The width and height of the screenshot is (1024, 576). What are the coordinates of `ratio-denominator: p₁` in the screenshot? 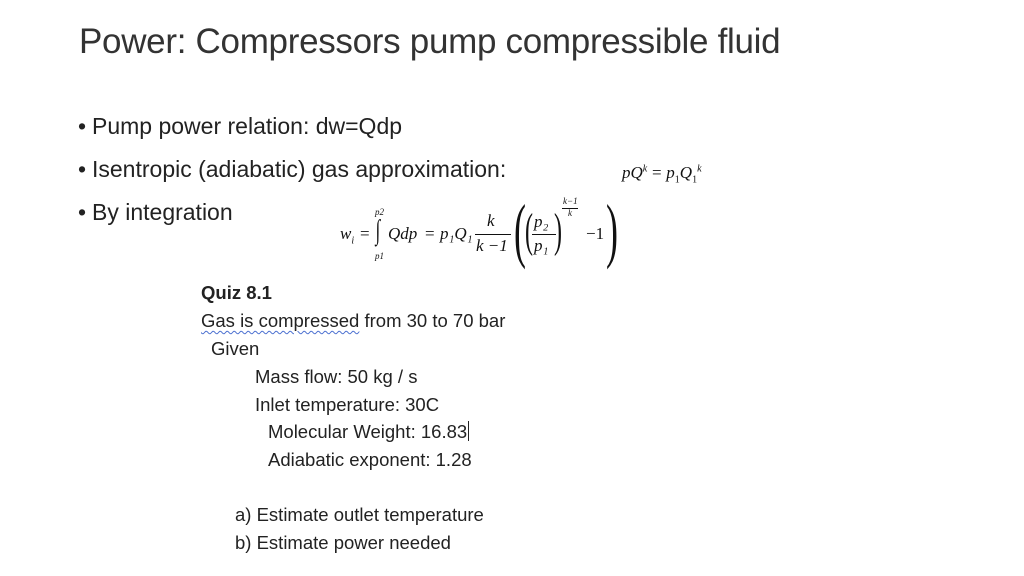 It's located at (541, 245).